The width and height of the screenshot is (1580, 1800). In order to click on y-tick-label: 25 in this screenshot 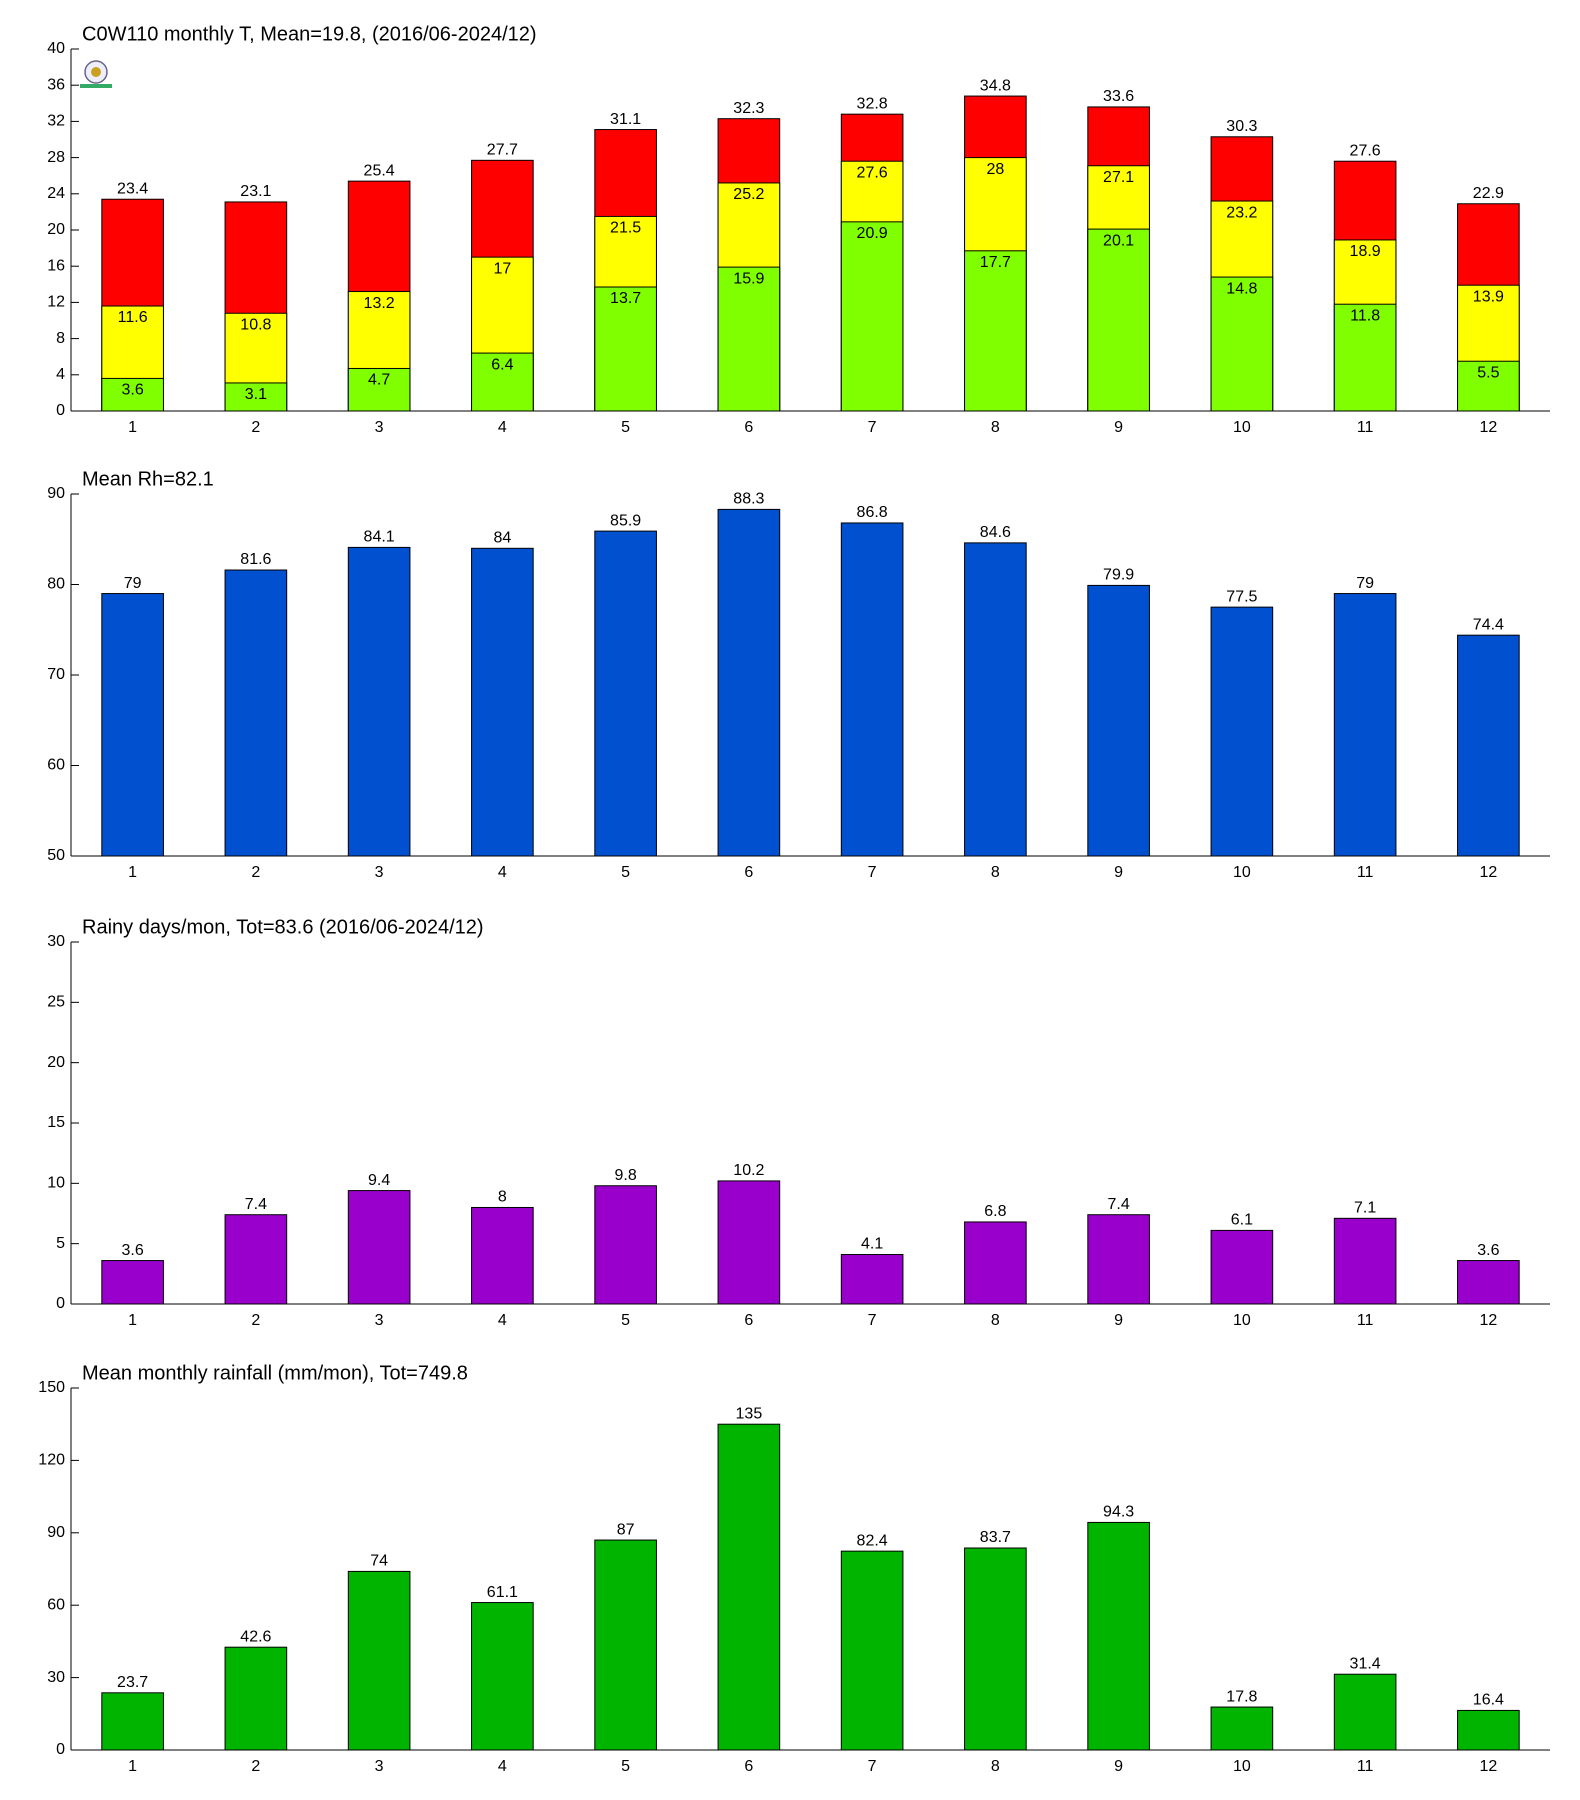, I will do `click(56, 1002)`.